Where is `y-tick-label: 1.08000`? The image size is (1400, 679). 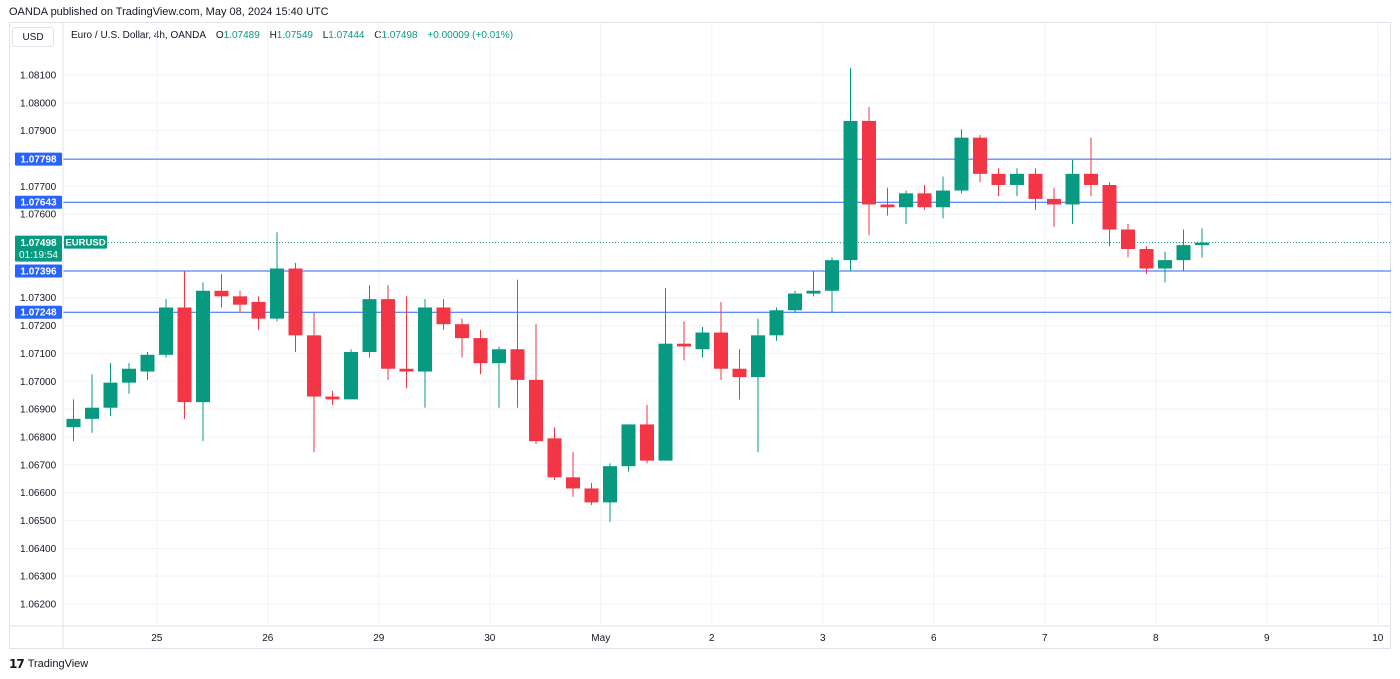 y-tick-label: 1.08000 is located at coordinates (38, 103).